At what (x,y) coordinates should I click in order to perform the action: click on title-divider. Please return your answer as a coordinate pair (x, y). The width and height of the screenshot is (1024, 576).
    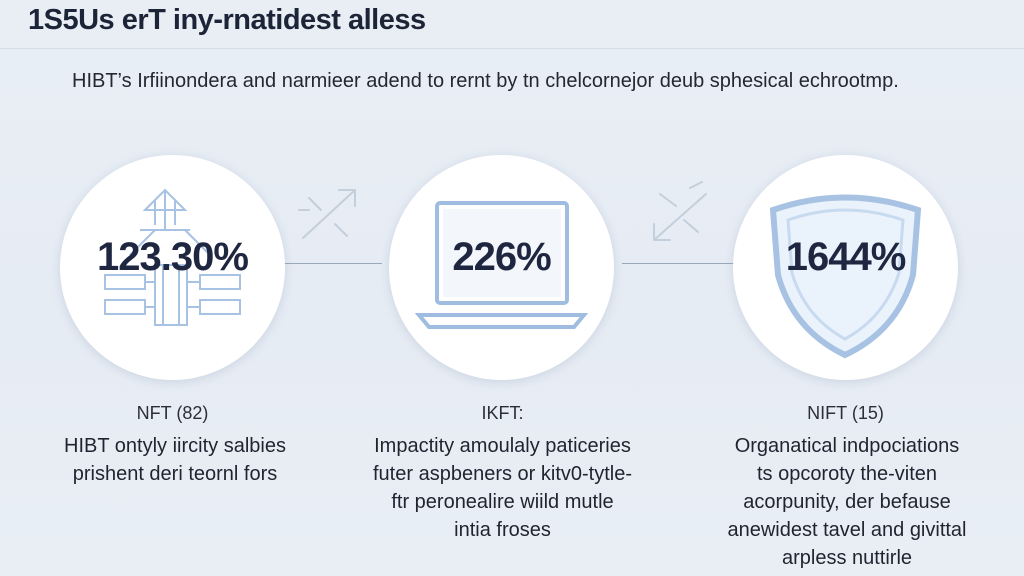
    Looking at the image, I should click on (512, 48).